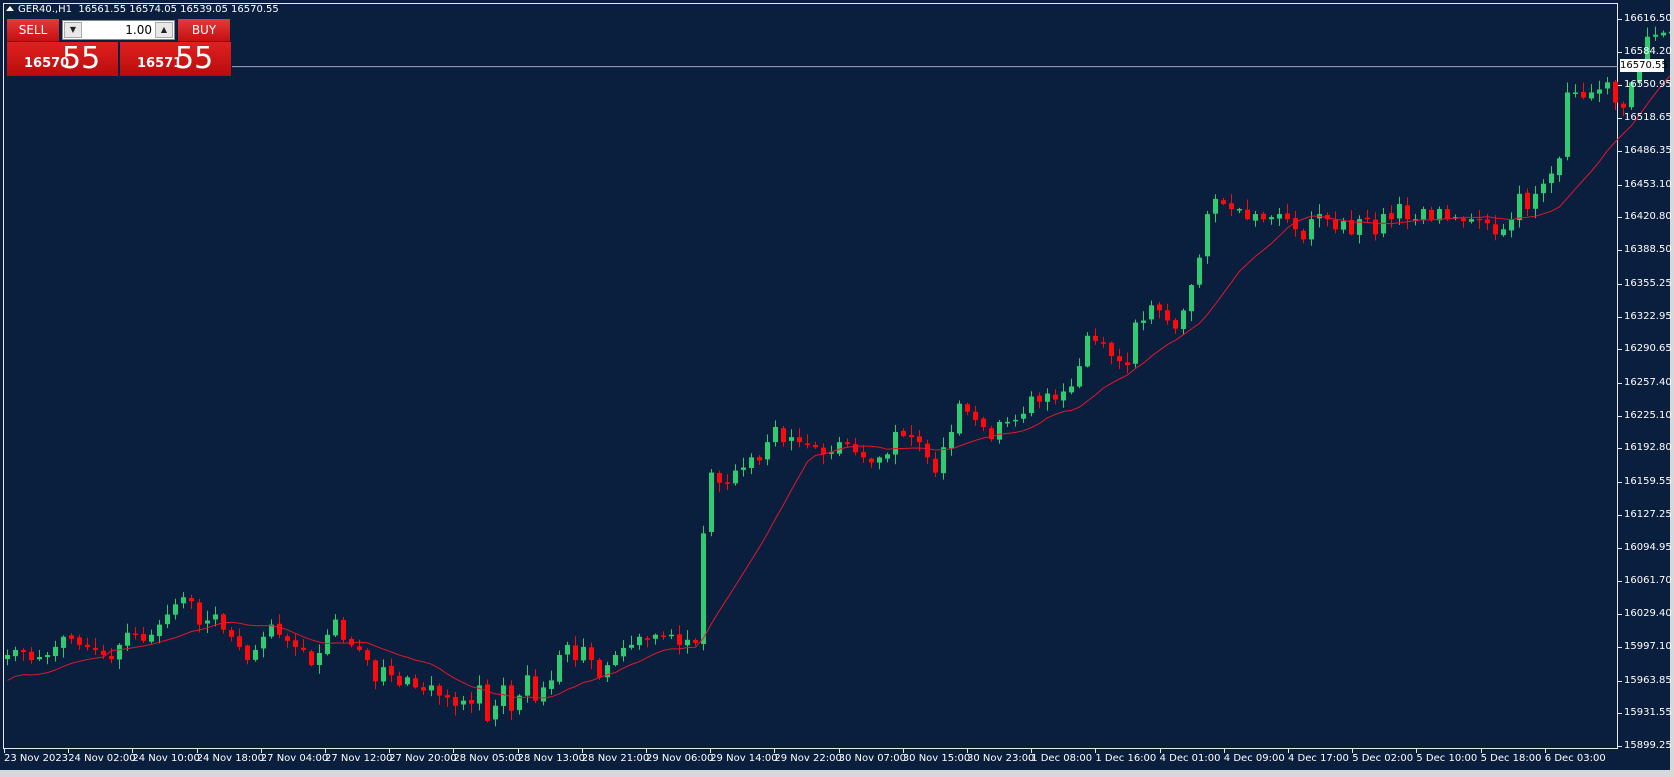  I want to click on price-tick-label: 16388.50, so click(1645, 250).